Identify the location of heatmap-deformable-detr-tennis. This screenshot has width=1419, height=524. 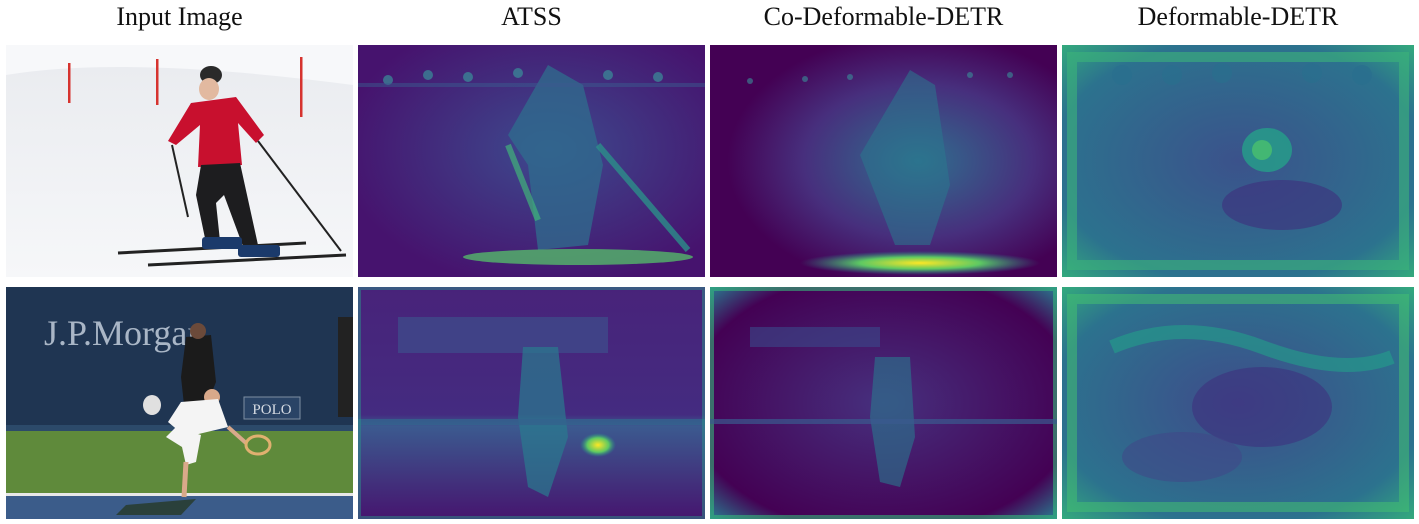
(1238, 403).